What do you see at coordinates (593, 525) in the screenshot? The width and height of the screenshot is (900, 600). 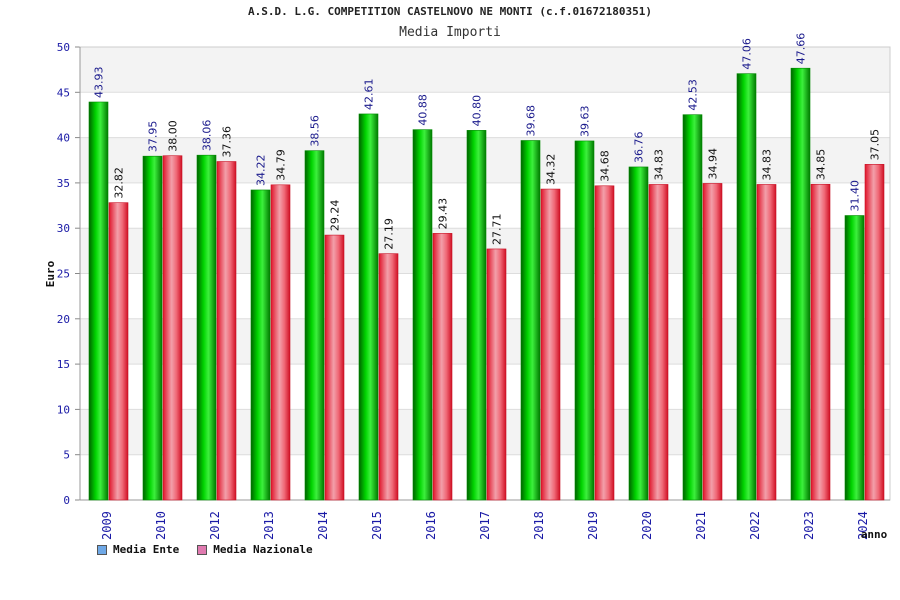 I see `x-tick-label: 2019` at bounding box center [593, 525].